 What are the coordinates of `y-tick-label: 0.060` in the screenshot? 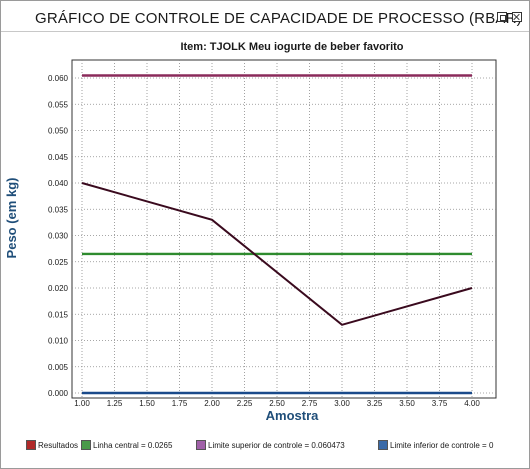 It's located at (58, 78).